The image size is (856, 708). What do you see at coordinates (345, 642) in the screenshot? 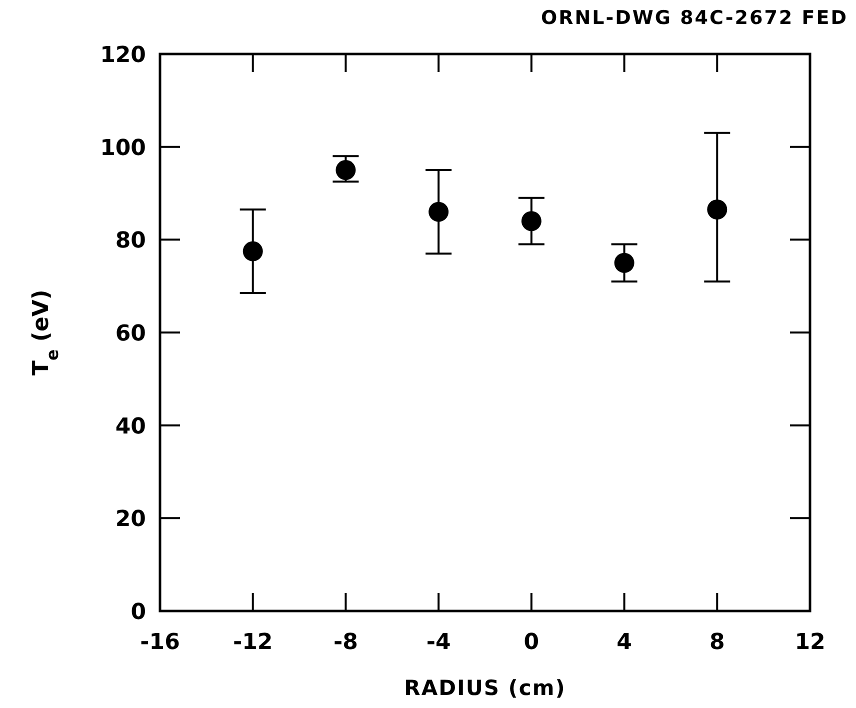
I see `x-tick-label: -8` at bounding box center [345, 642].